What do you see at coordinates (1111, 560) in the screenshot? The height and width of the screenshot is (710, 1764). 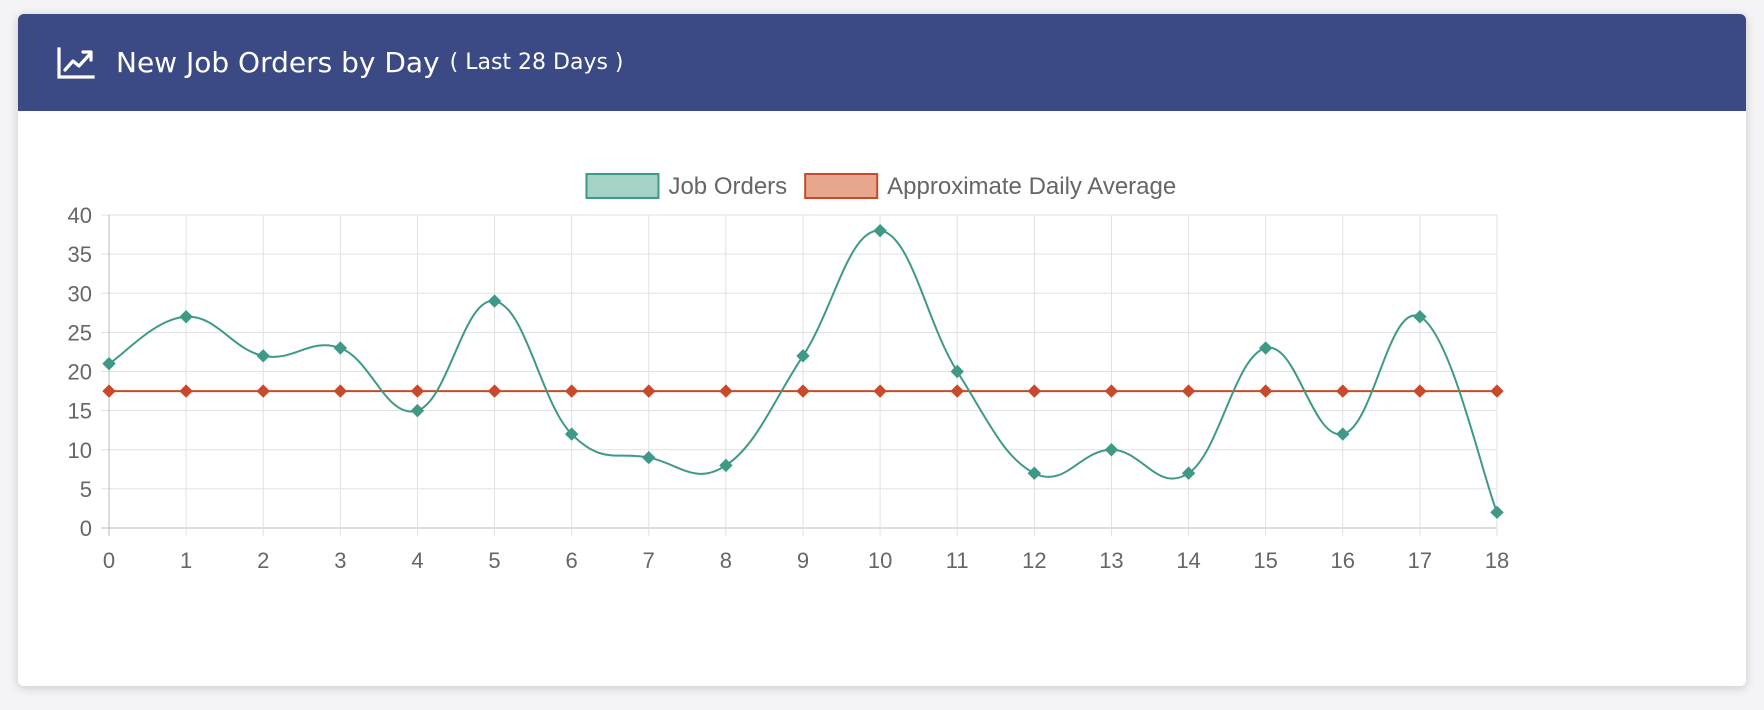 I see `x-tick-label: 13` at bounding box center [1111, 560].